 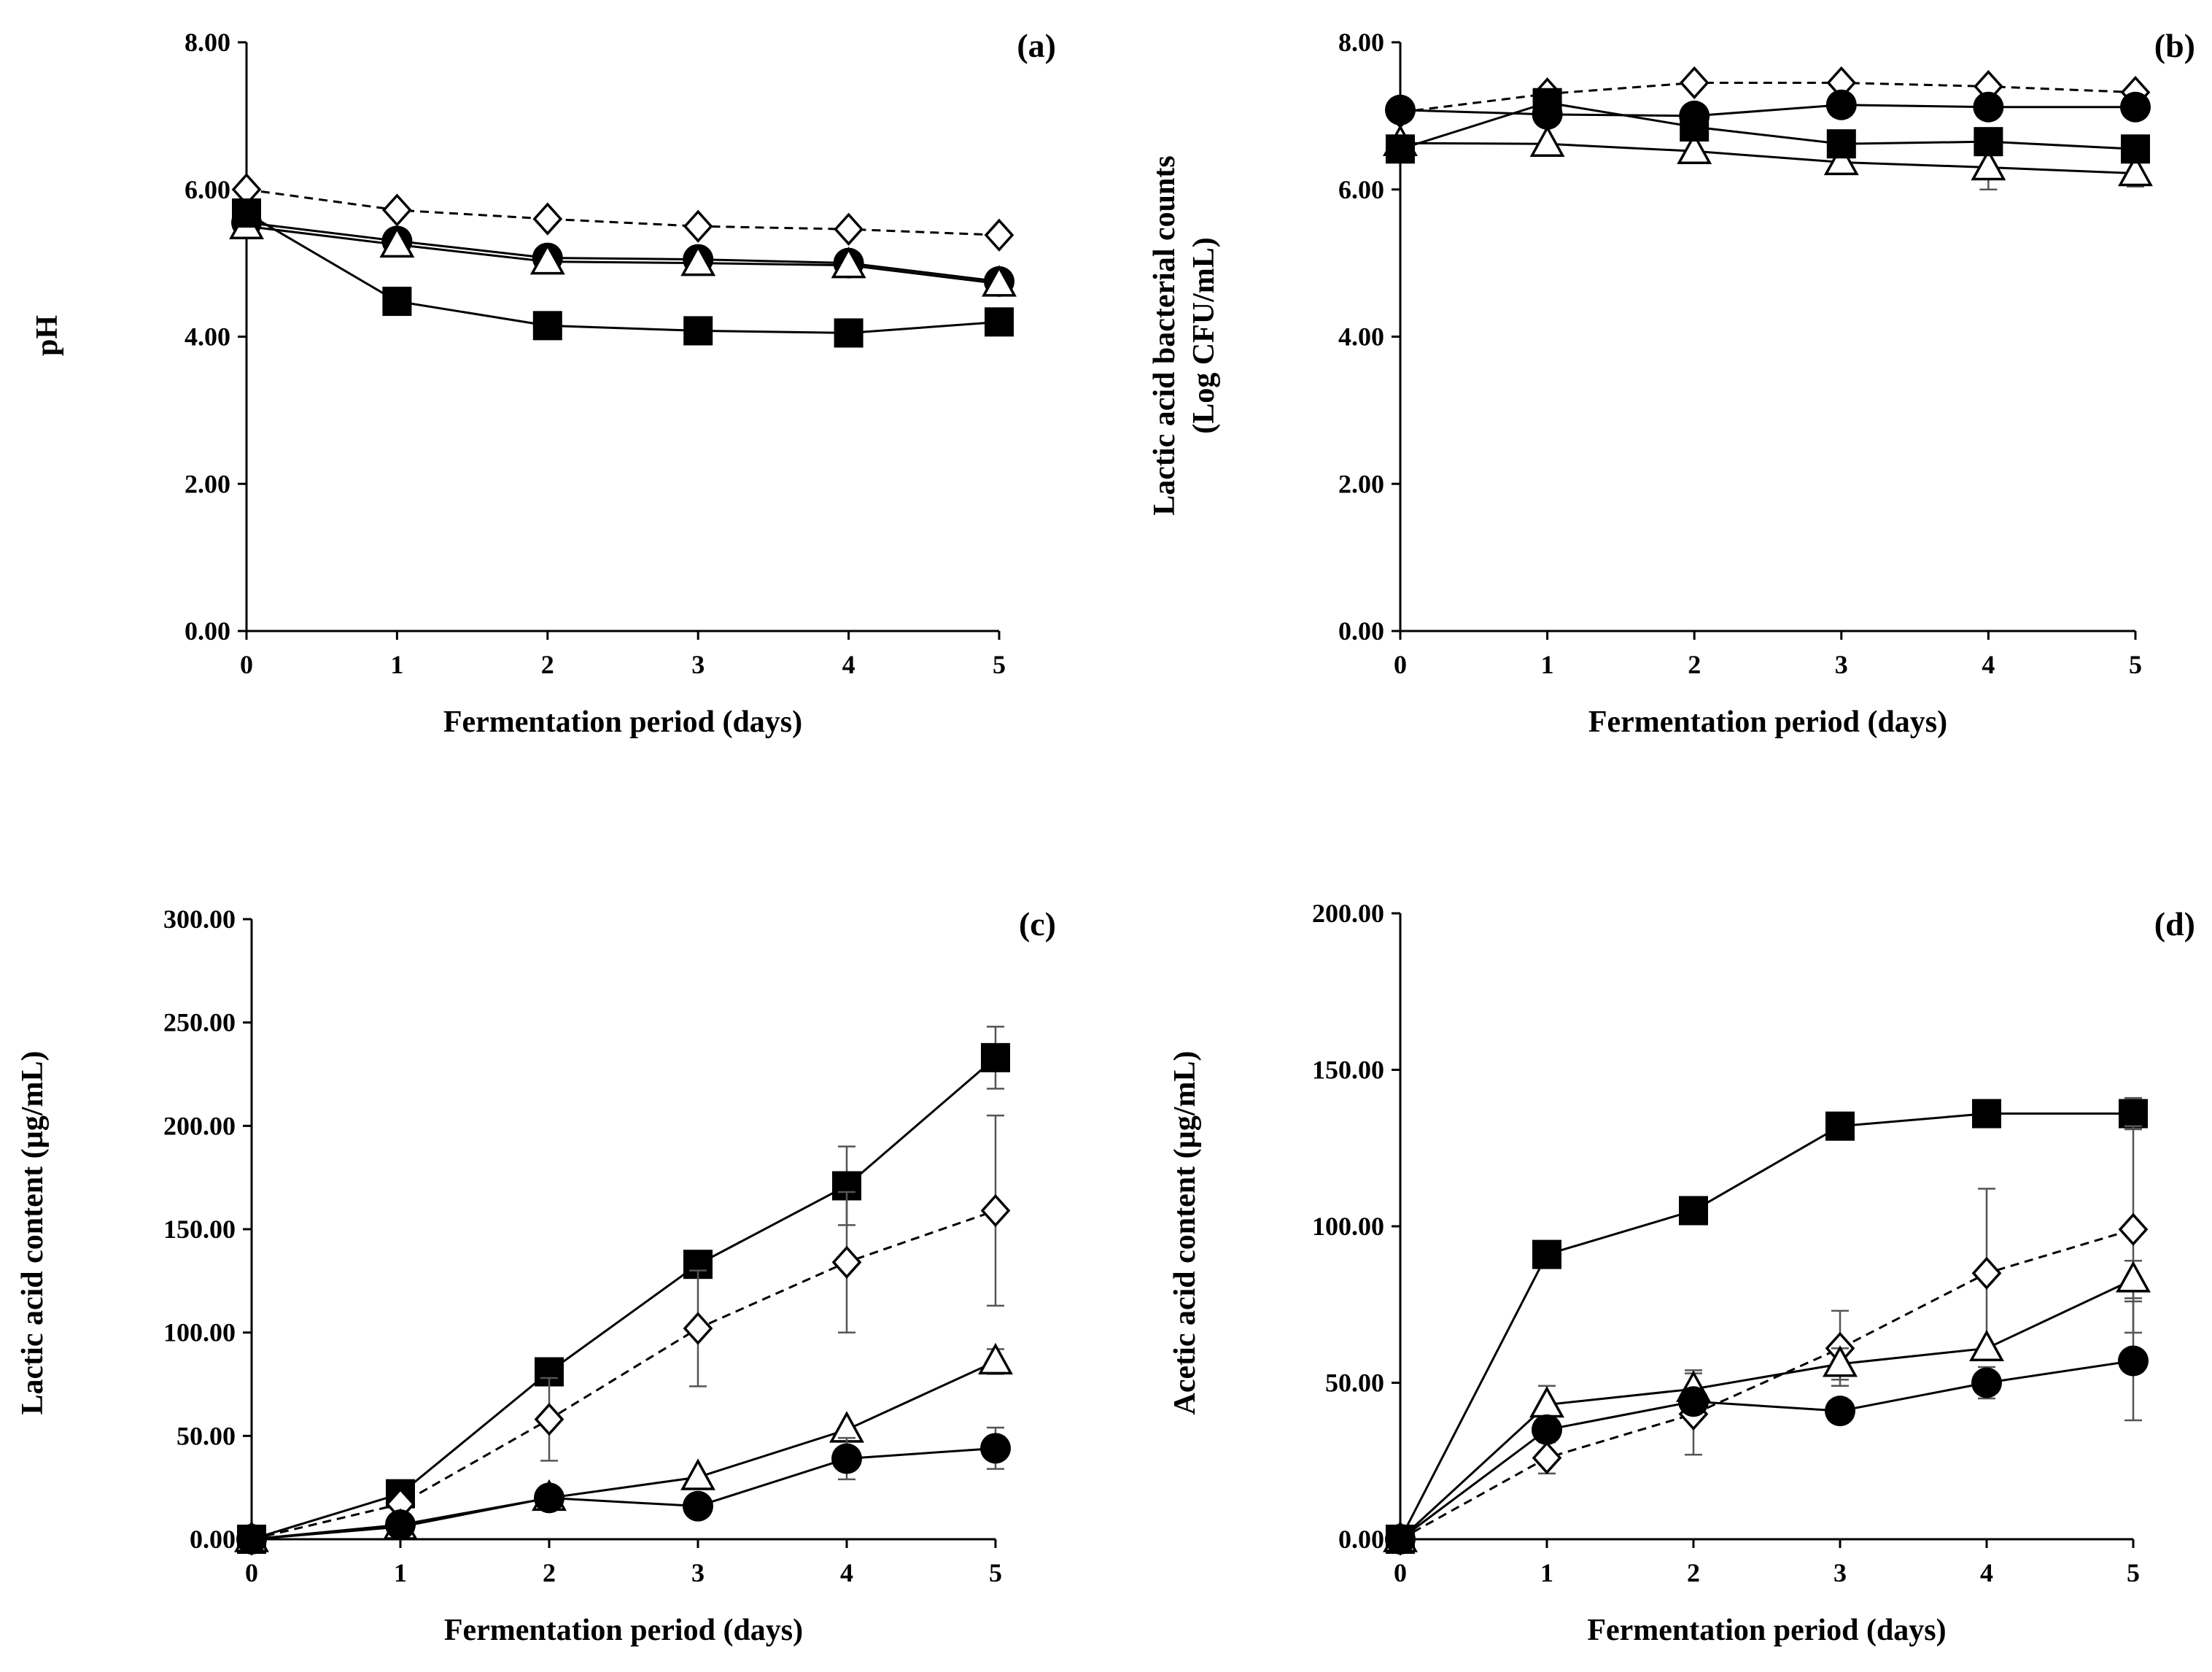 What do you see at coordinates (2174, 46) in the screenshot?
I see `panel-label: (b)` at bounding box center [2174, 46].